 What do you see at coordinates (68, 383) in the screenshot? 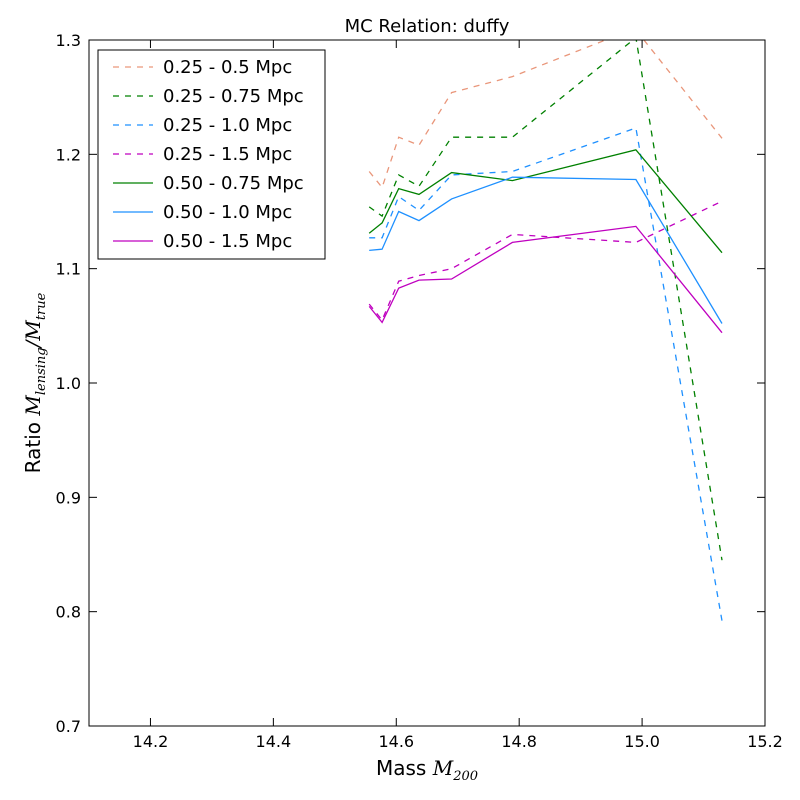
I see `y-tick-label-4: 1.0` at bounding box center [68, 383].